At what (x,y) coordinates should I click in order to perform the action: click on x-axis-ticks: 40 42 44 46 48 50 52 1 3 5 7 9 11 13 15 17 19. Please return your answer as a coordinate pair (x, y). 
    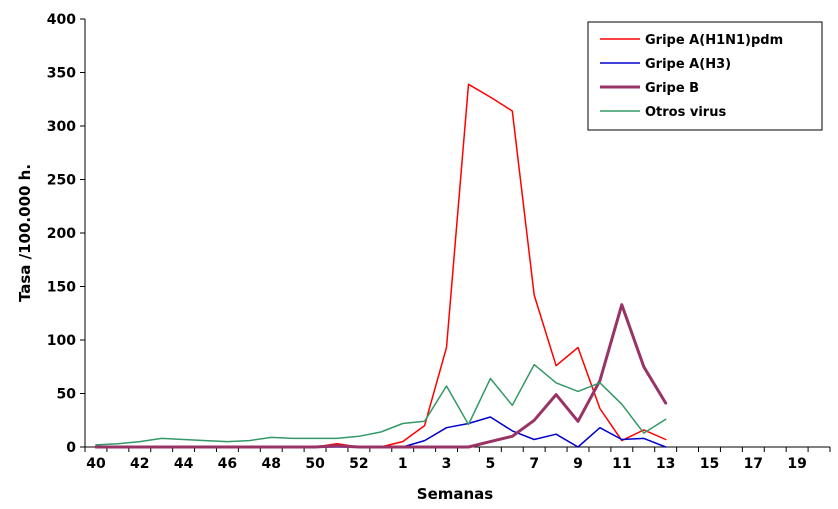
    Looking at the image, I should click on (457, 459).